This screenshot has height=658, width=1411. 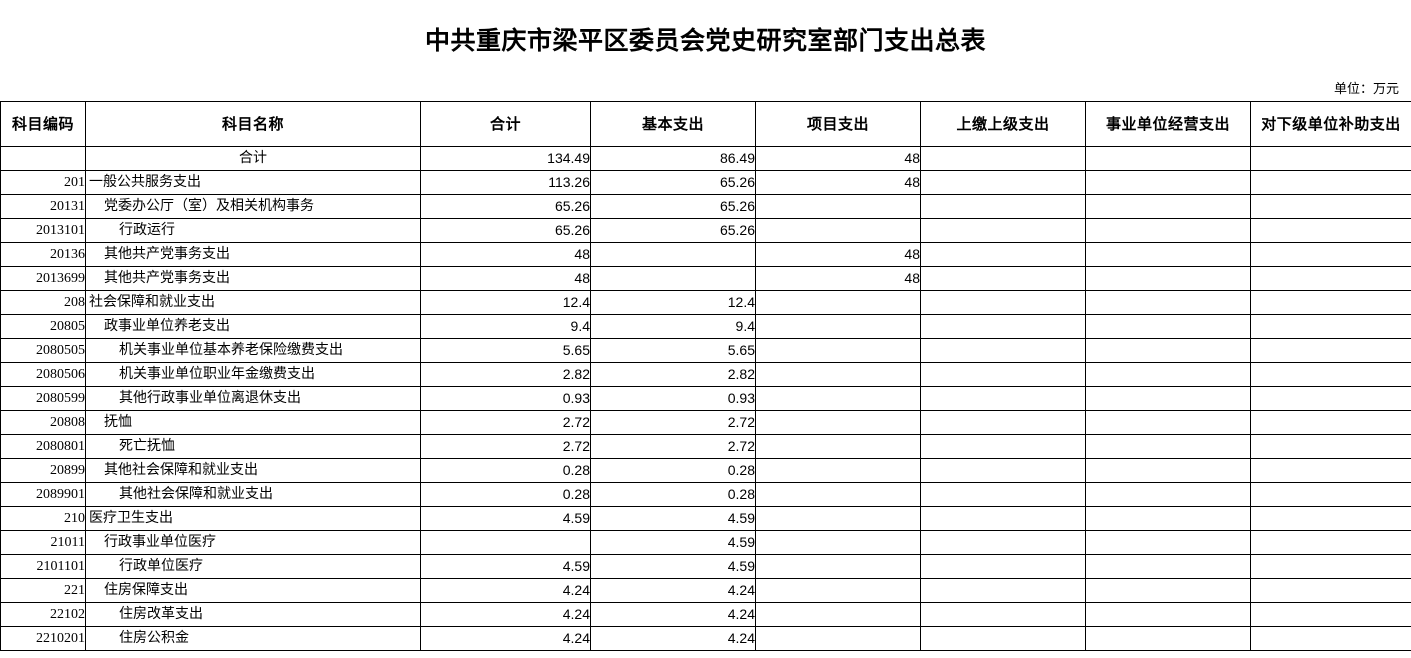 I want to click on cell-total: 9.4, so click(x=505, y=326).